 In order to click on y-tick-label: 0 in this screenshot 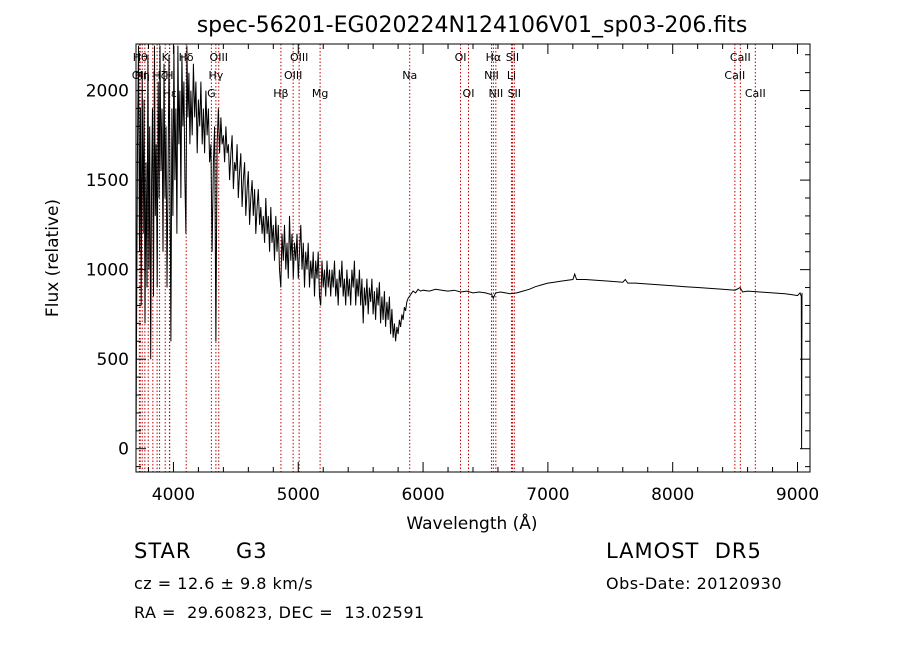, I will do `click(123, 450)`.